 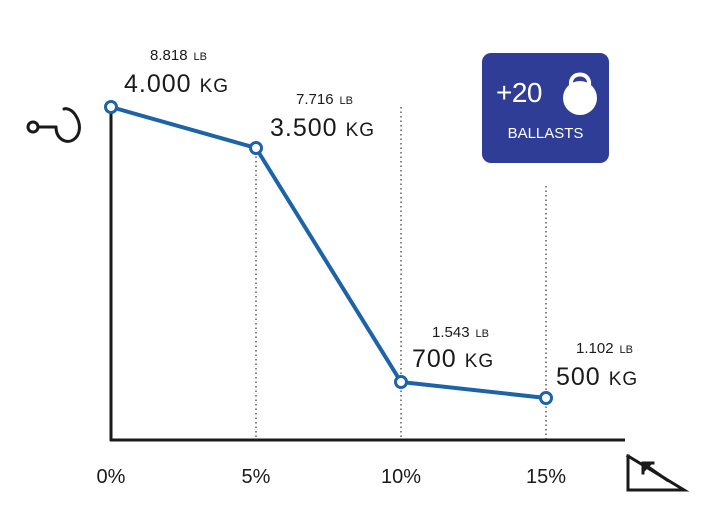 I want to click on kg-label: 3.500 KG, so click(x=322, y=128).